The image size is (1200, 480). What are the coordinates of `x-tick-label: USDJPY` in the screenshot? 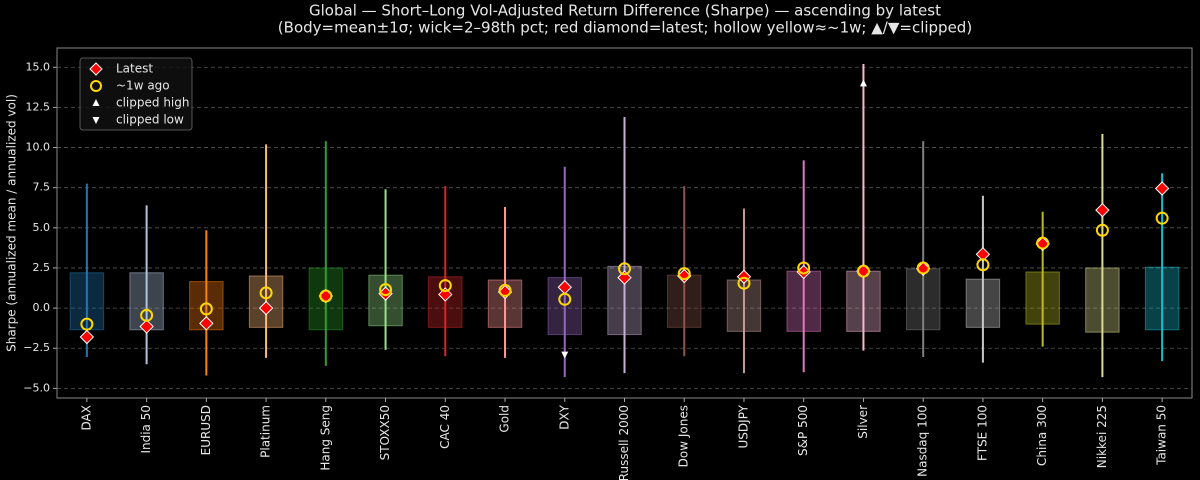 It's located at (743, 426).